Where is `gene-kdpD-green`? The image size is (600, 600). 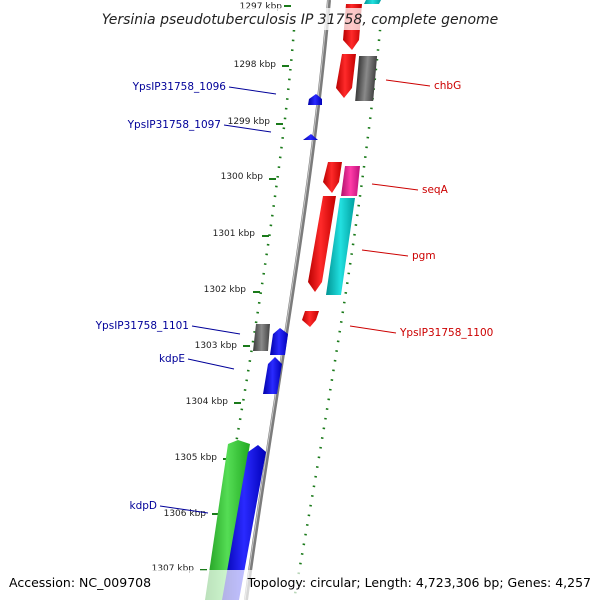
gene-kdpD-green is located at coordinates (227, 520).